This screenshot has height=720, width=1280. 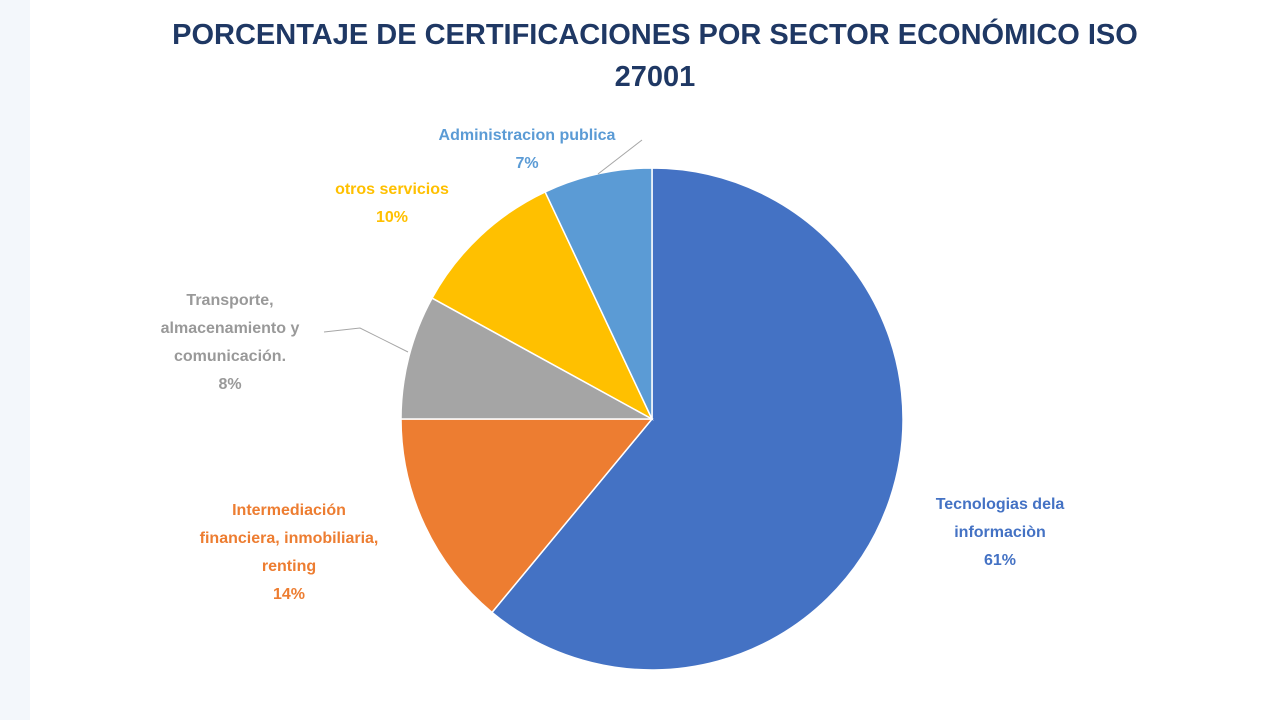 I want to click on slice-category-label: otros servicios, so click(x=392, y=189).